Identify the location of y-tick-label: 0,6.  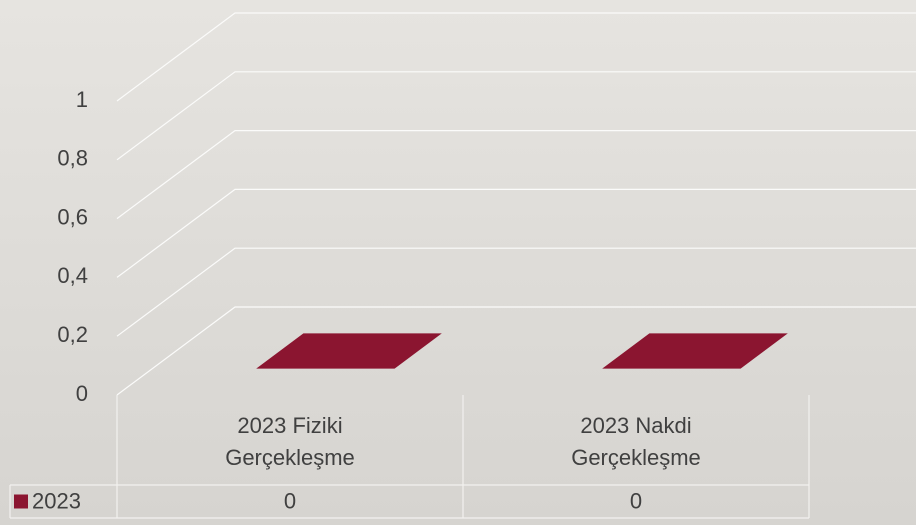
(72, 216).